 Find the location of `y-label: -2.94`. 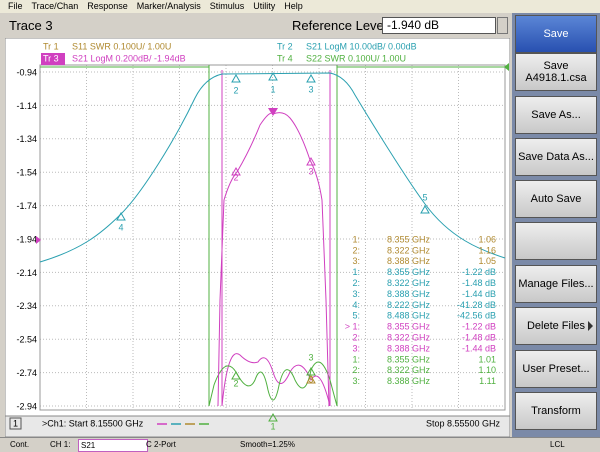

y-label: -2.94 is located at coordinates (26, 406).